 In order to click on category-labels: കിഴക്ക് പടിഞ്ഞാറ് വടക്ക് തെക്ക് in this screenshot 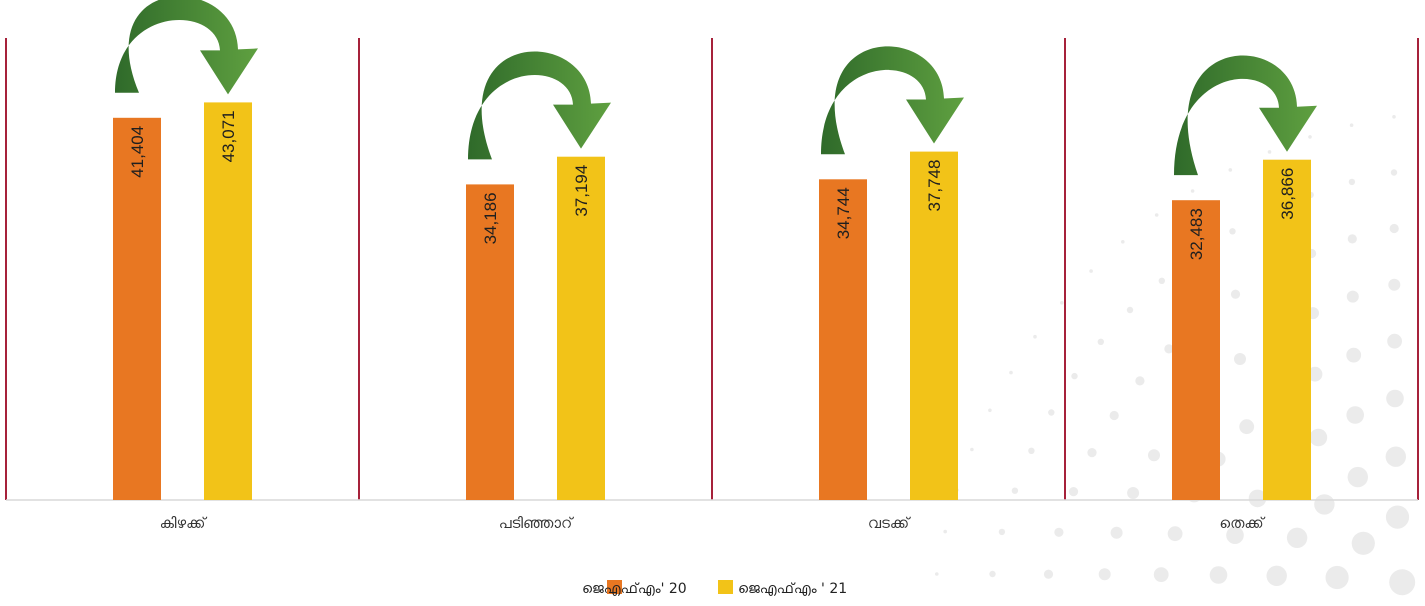, I will do `click(713, 523)`.